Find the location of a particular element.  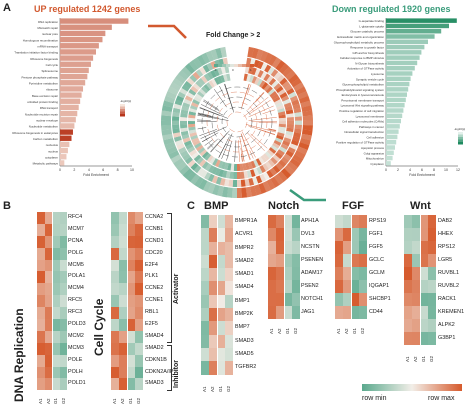

circos-legend: -1 0 1 is located at coordinates (234, 68).